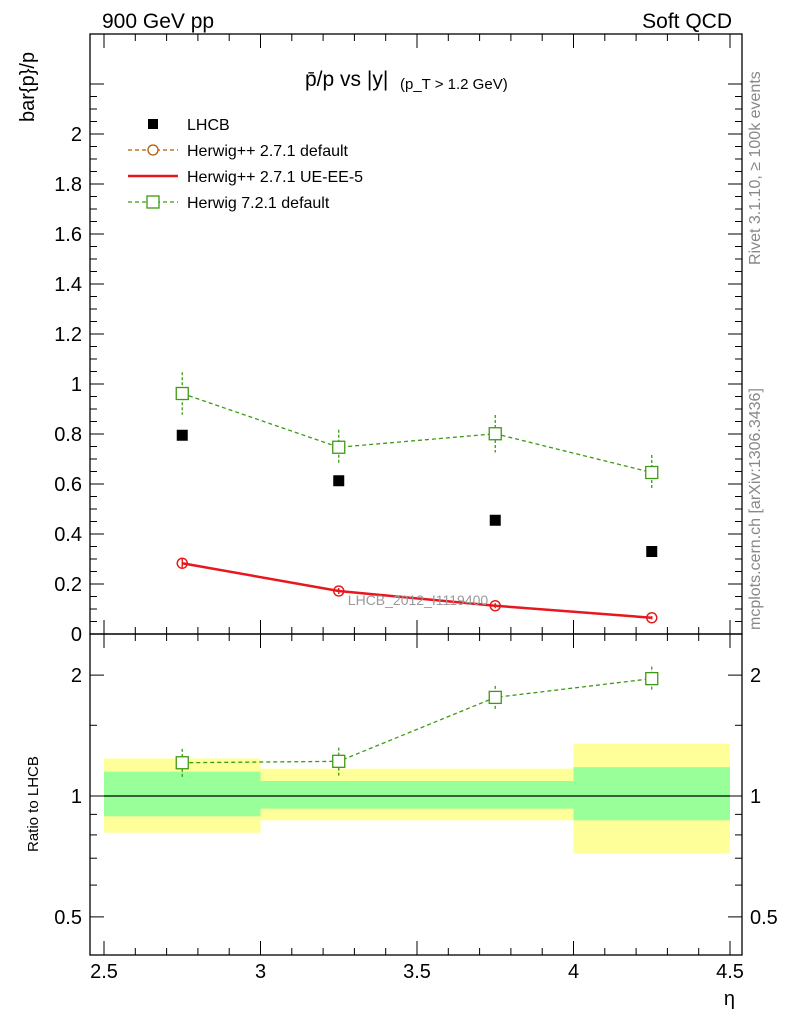 This screenshot has height=1024, width=786. What do you see at coordinates (730, 972) in the screenshot?
I see `x-tick-label: 4.5` at bounding box center [730, 972].